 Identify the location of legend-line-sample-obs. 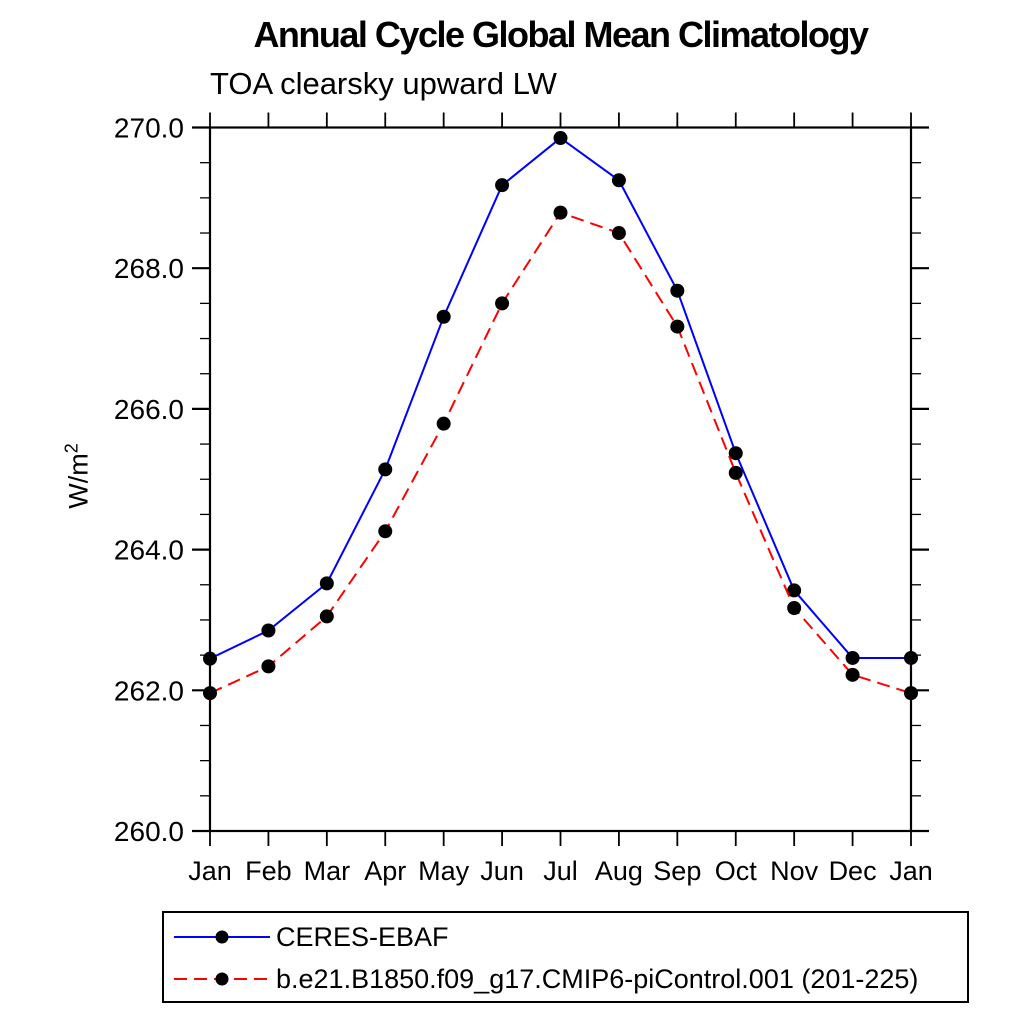
(222, 937).